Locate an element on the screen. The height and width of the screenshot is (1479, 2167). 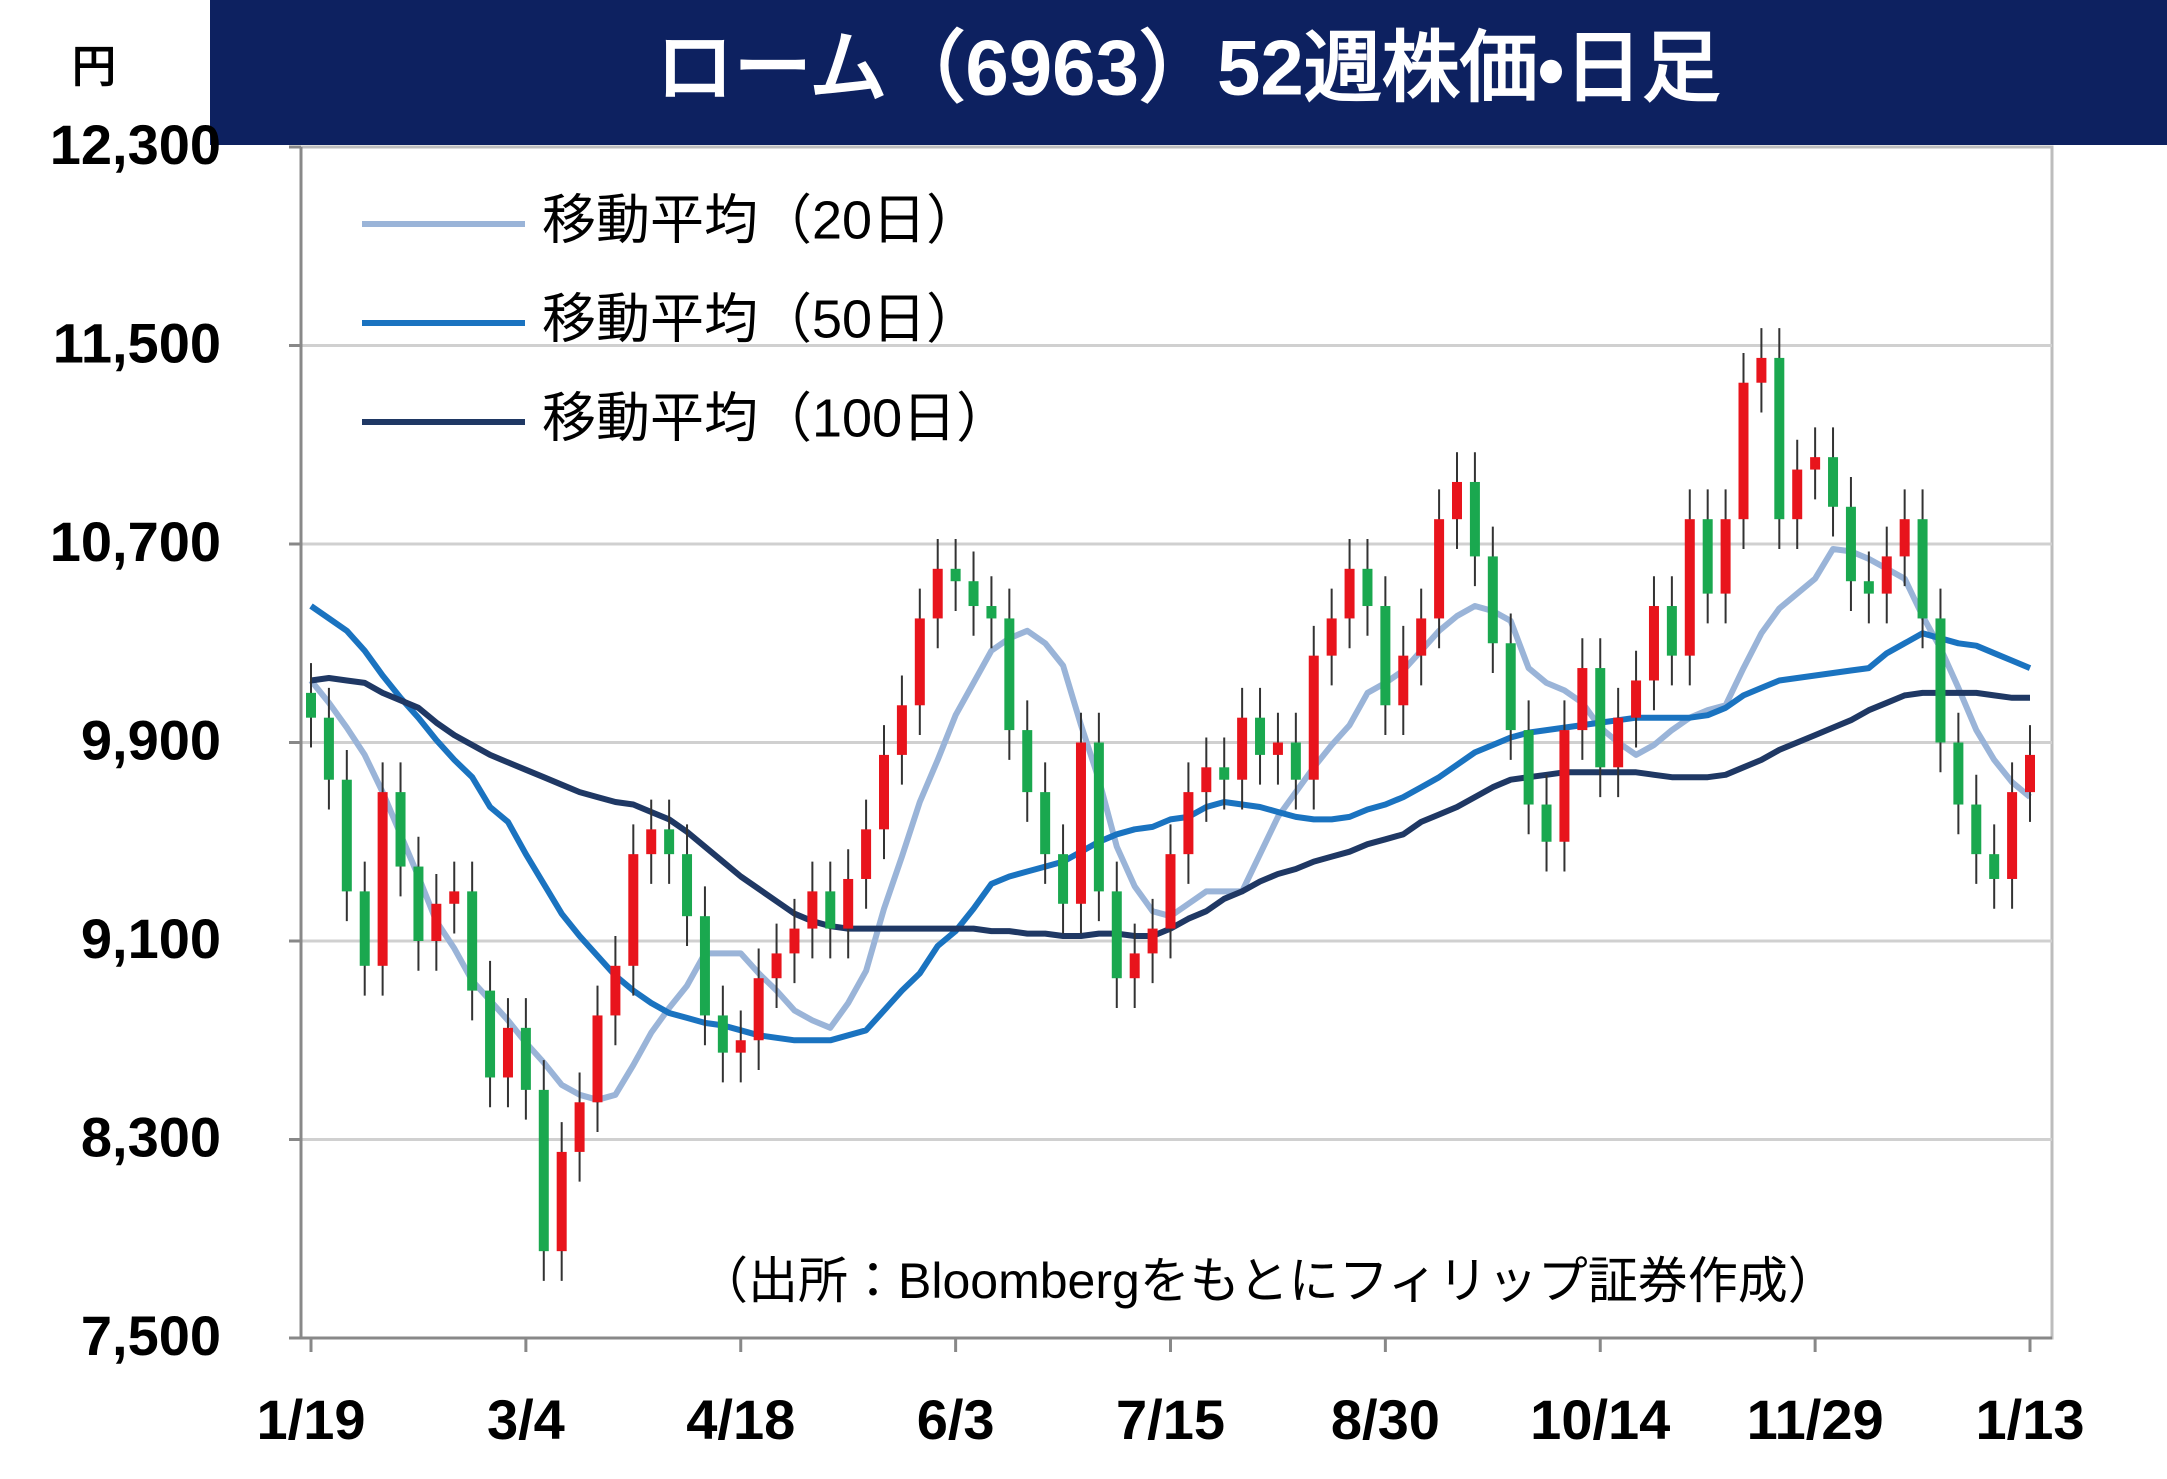
y-tick-label: 12,300 is located at coordinates (135, 144).